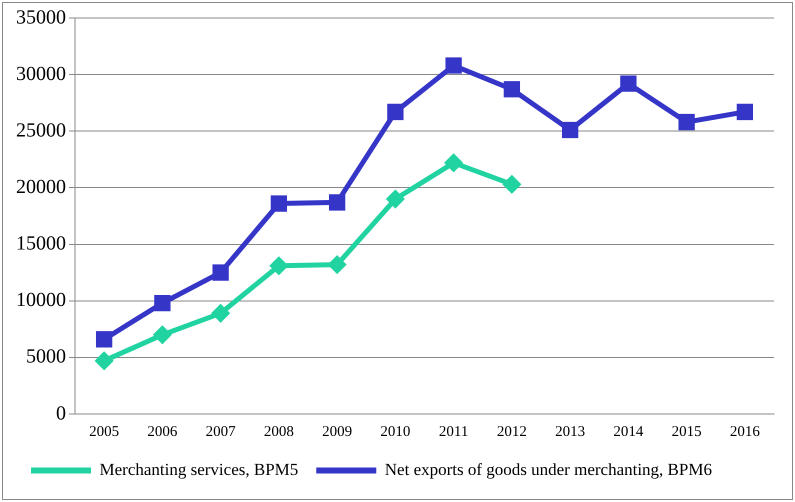 The height and width of the screenshot is (502, 795). Describe the element at coordinates (570, 432) in the screenshot. I see `x-tick-label: 2013` at that location.